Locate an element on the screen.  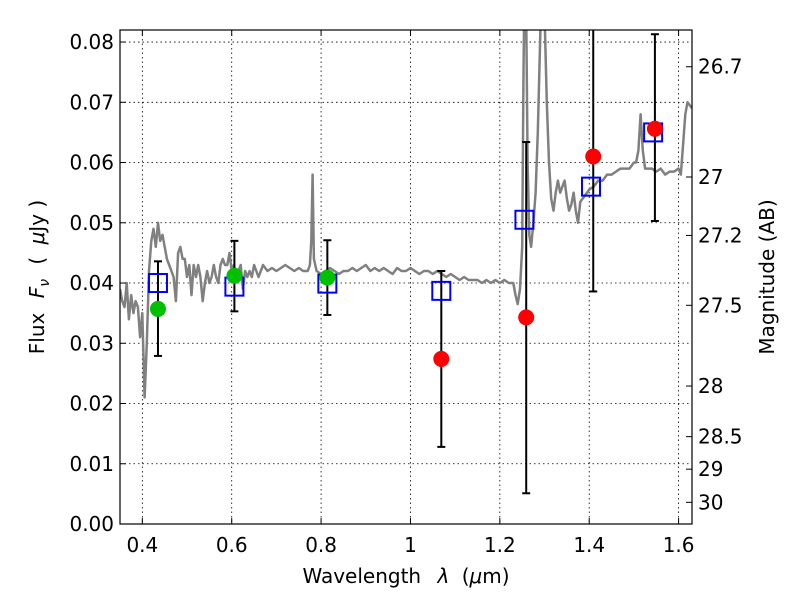
y-axis-label-unit-rest: Jy ) is located at coordinates (37, 217).